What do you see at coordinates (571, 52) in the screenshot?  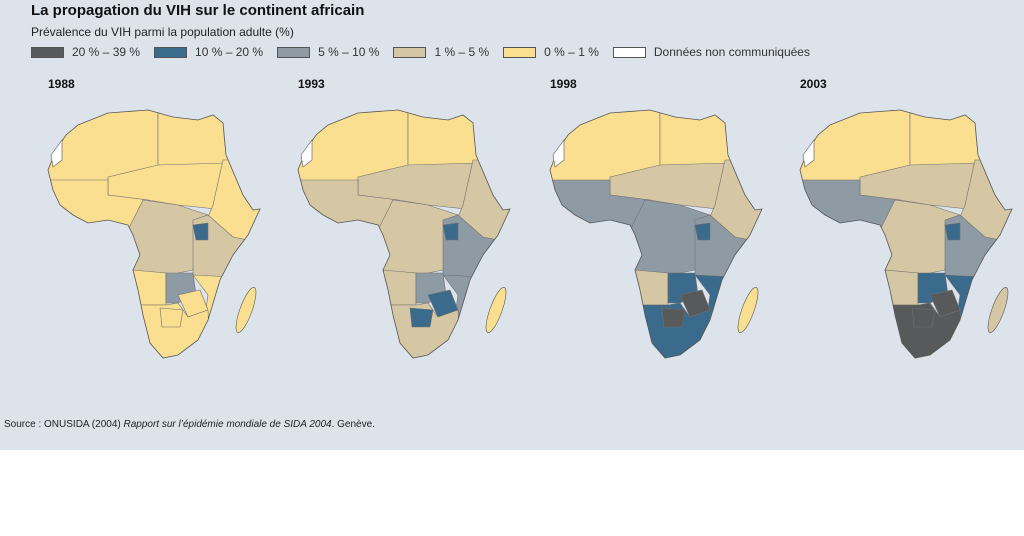 I see `legend-label: 0 % – 1 %` at bounding box center [571, 52].